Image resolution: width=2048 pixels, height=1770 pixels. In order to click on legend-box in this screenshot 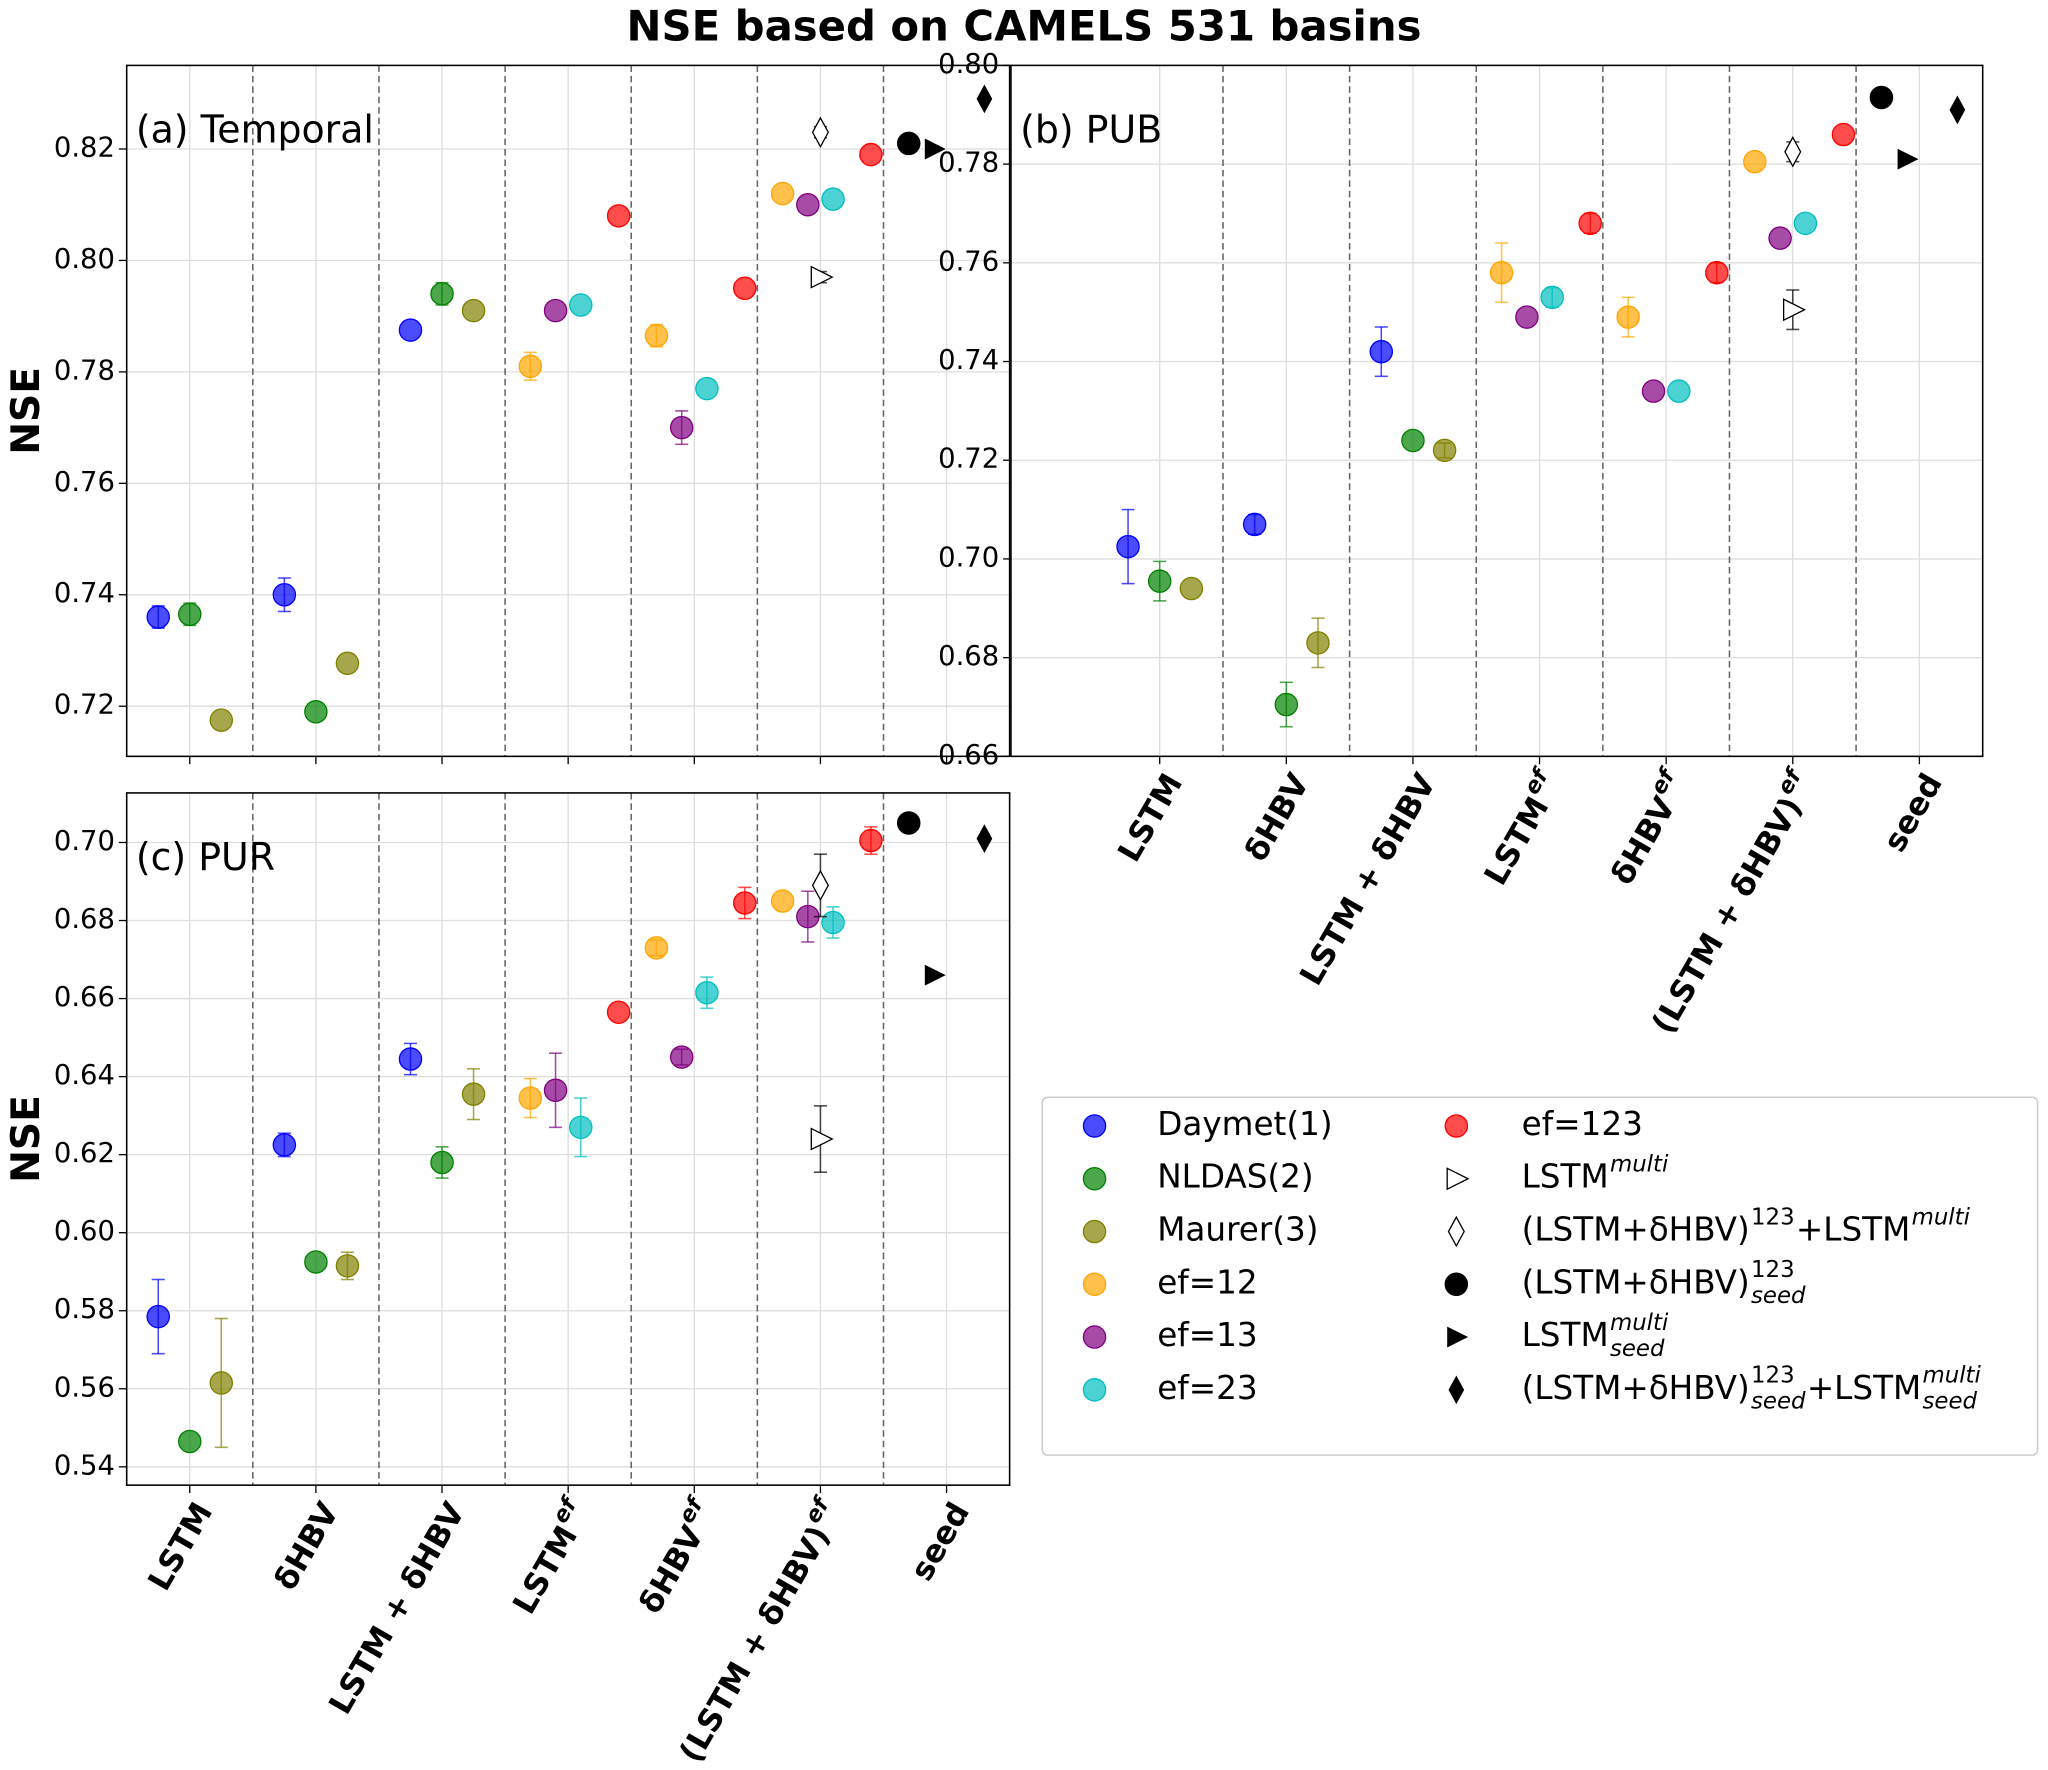, I will do `click(1540, 1276)`.